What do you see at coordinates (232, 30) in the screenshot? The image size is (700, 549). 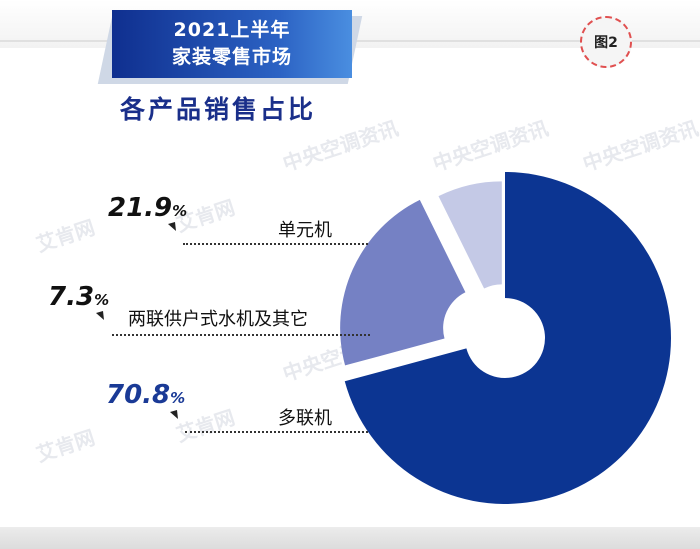 I see `title-line-1: 2021上半年` at bounding box center [232, 30].